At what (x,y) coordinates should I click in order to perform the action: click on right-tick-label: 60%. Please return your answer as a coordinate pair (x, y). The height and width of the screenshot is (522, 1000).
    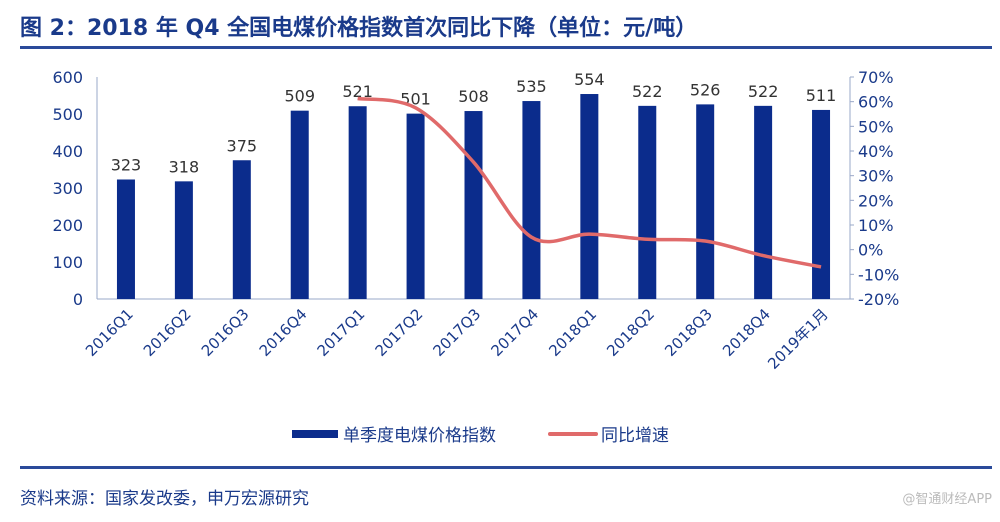
    Looking at the image, I should click on (876, 102).